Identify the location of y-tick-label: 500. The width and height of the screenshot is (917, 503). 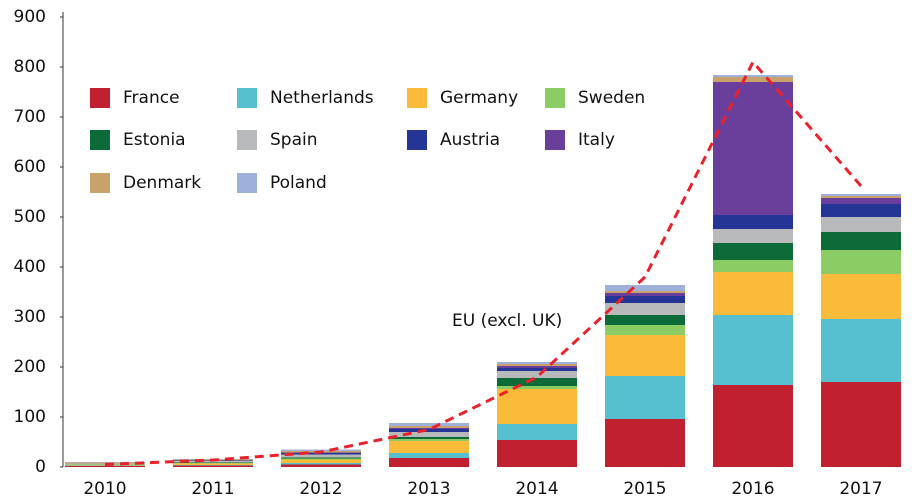
(30, 217).